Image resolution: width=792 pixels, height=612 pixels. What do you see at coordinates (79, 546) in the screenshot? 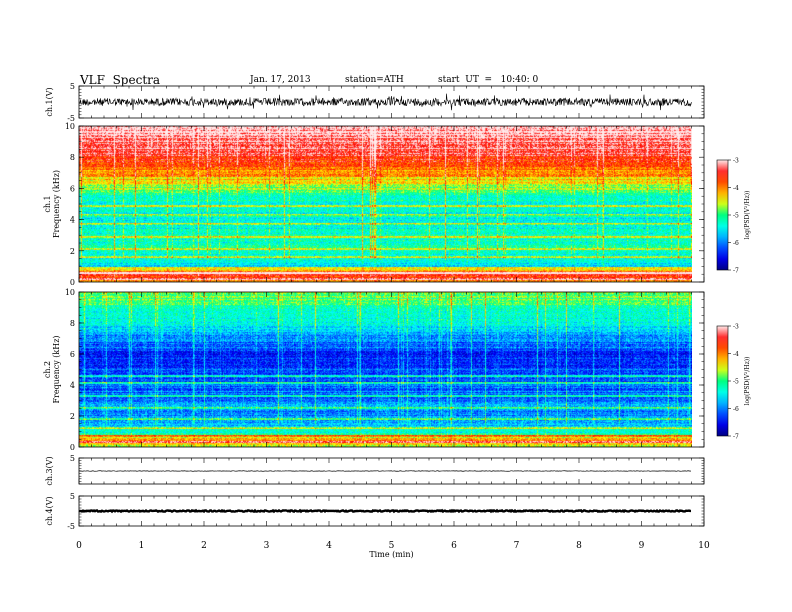
I see `x-tick-label: 0` at bounding box center [79, 546].